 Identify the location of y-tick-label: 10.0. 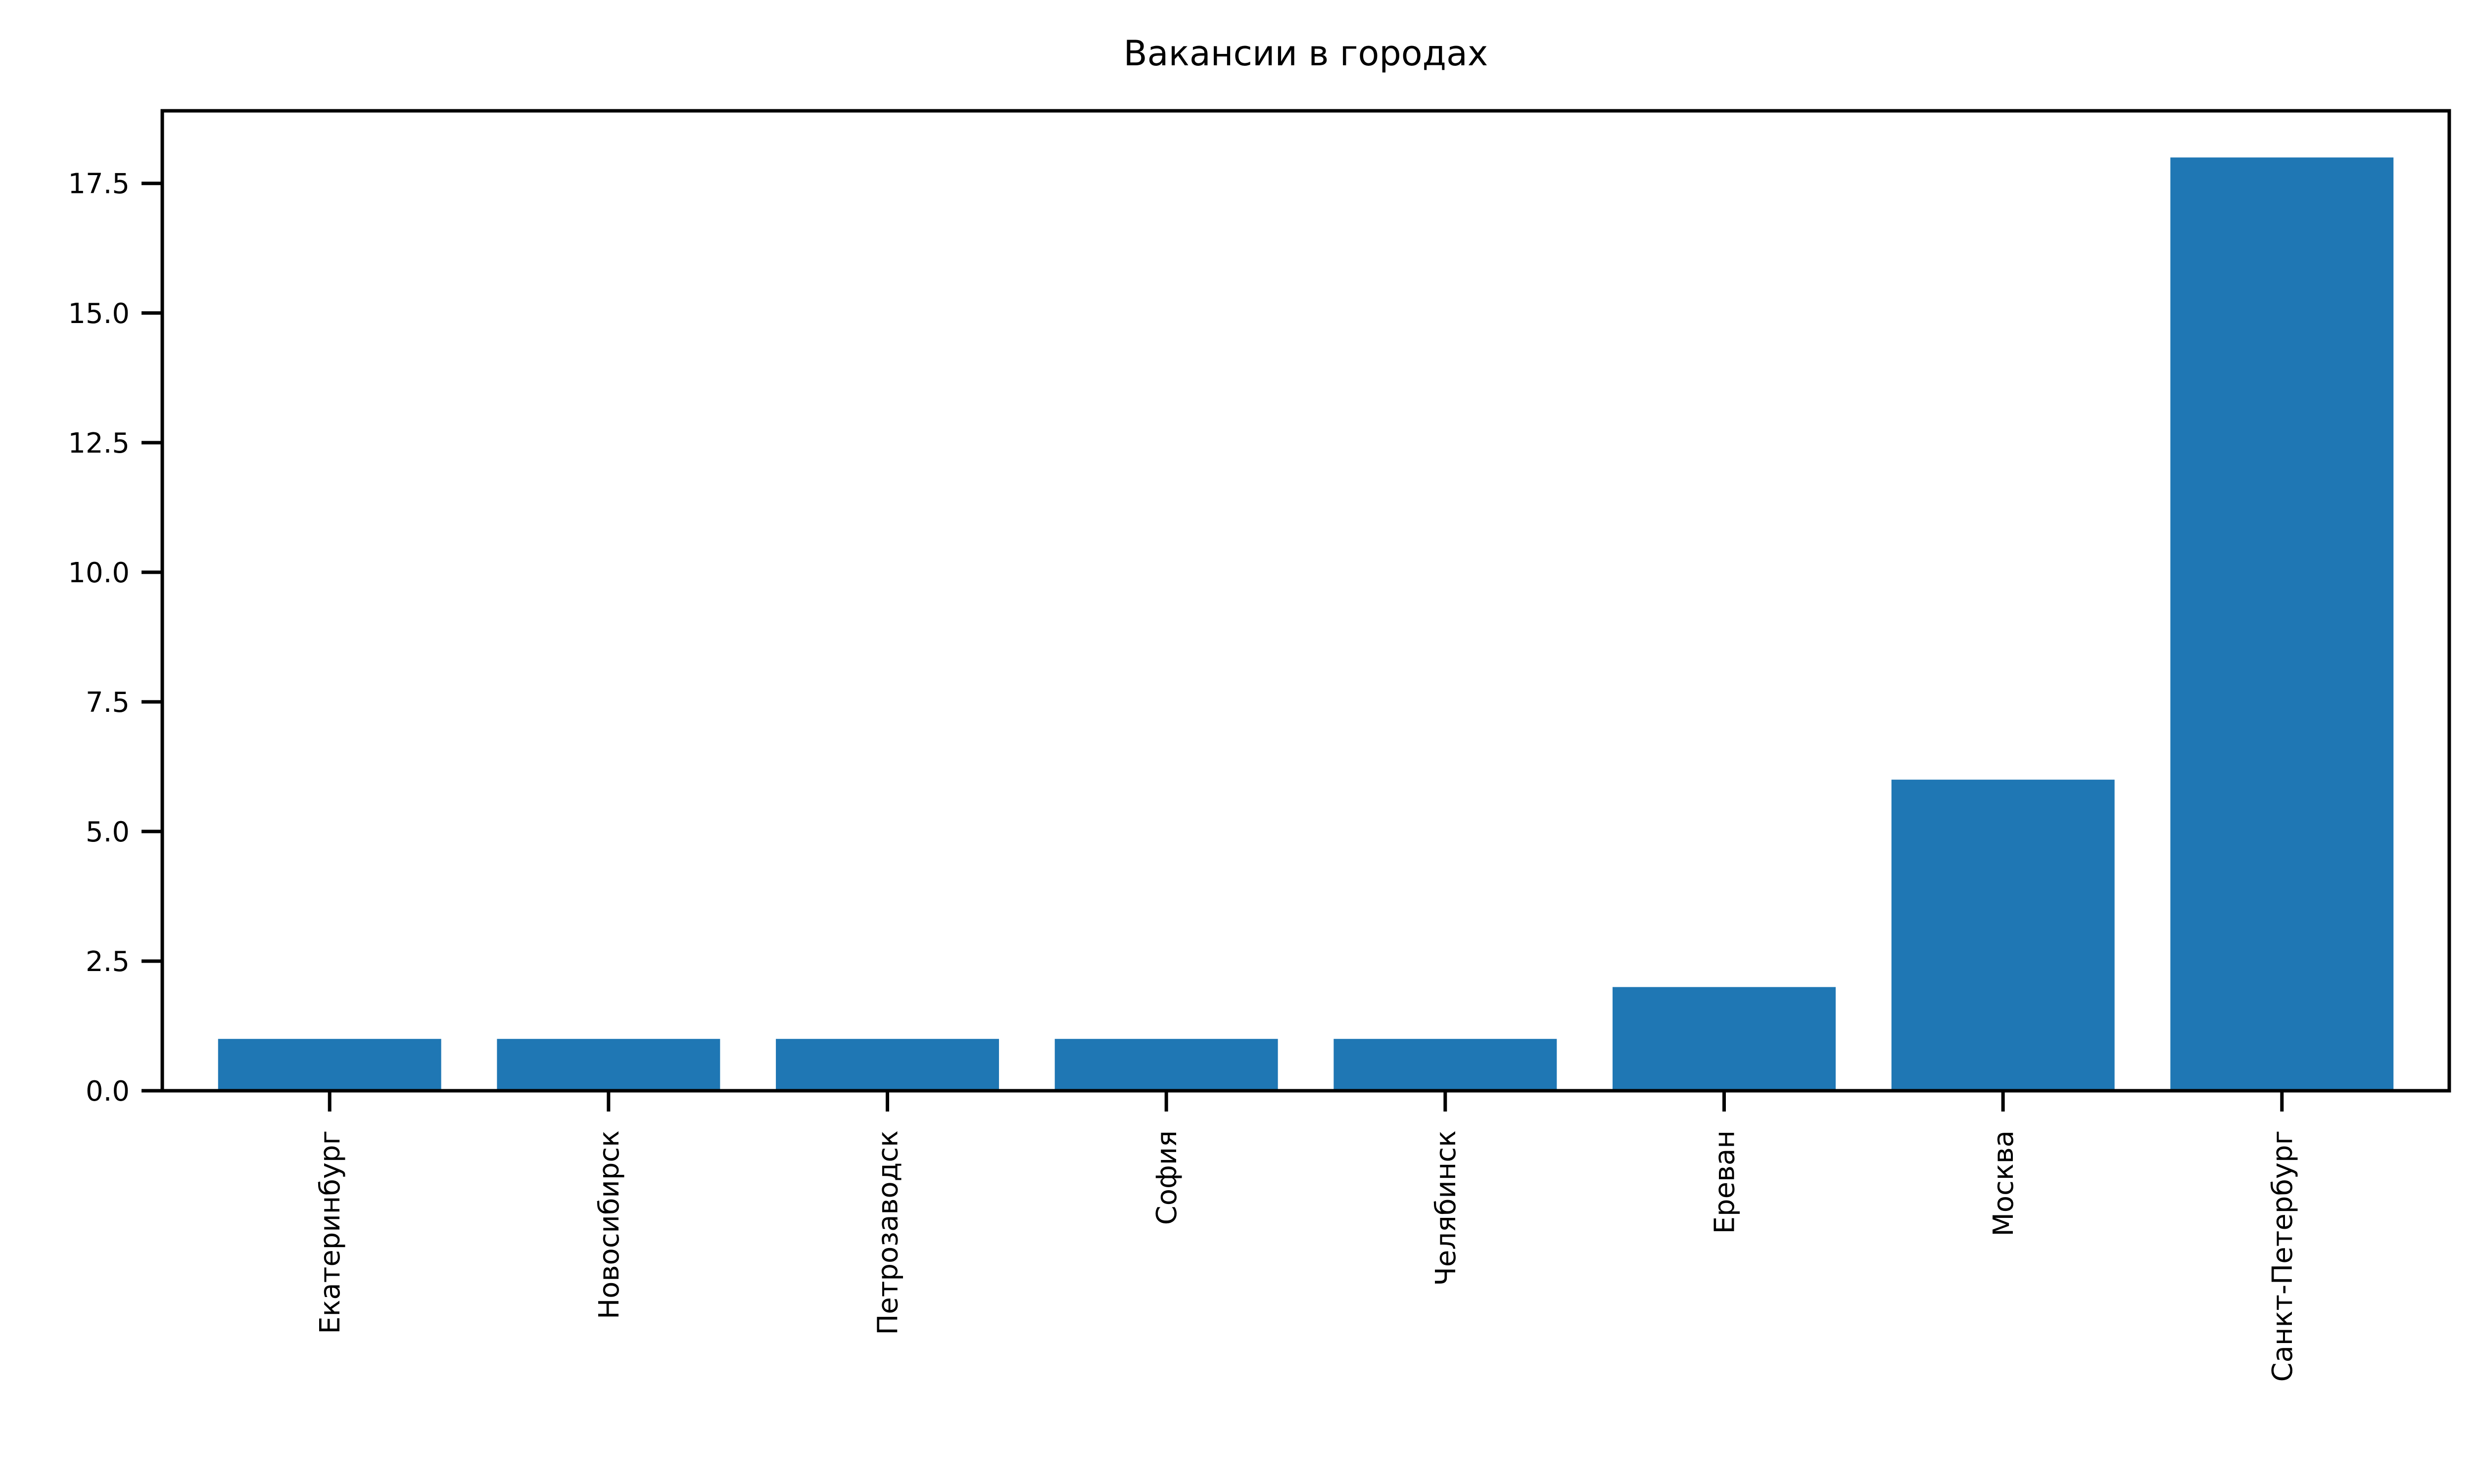
(99, 573).